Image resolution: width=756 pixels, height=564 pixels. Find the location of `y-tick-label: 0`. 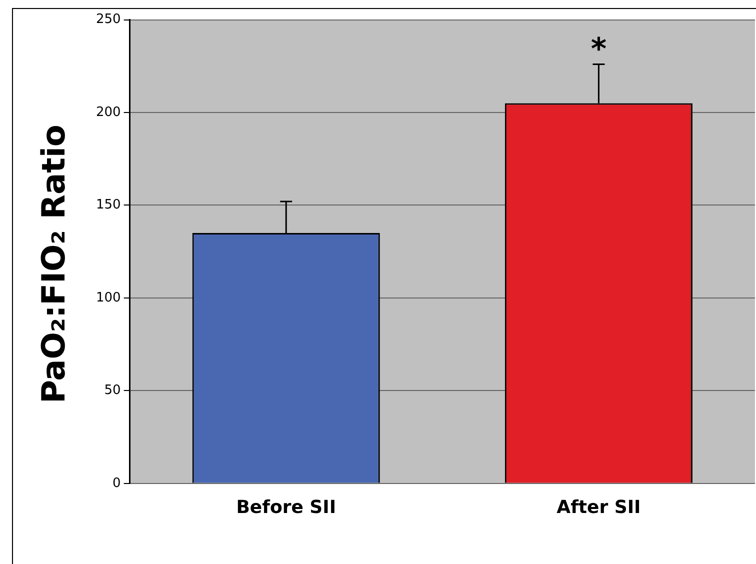

y-tick-label: 0 is located at coordinates (116, 483).